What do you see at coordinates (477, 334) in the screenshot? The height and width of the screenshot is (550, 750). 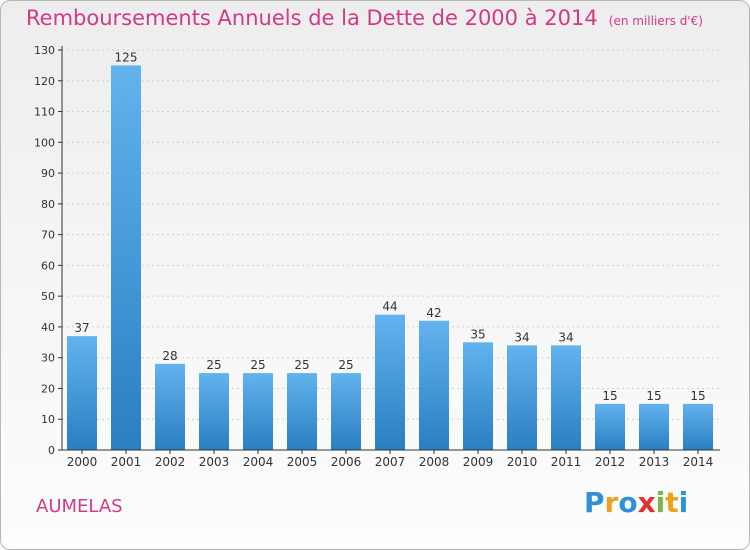 I see `bar-value-label: 35` at bounding box center [477, 334].